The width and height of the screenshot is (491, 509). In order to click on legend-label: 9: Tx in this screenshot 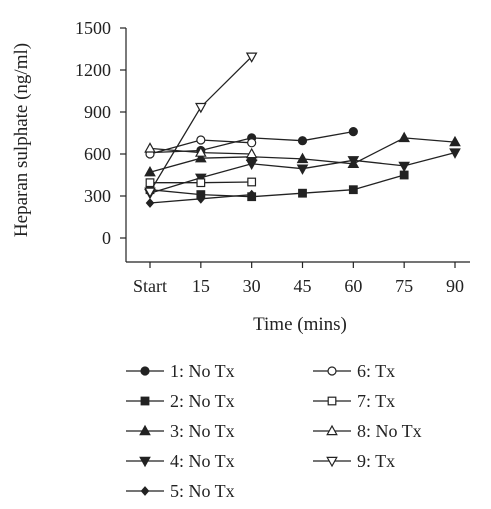, I will do `click(376, 461)`.